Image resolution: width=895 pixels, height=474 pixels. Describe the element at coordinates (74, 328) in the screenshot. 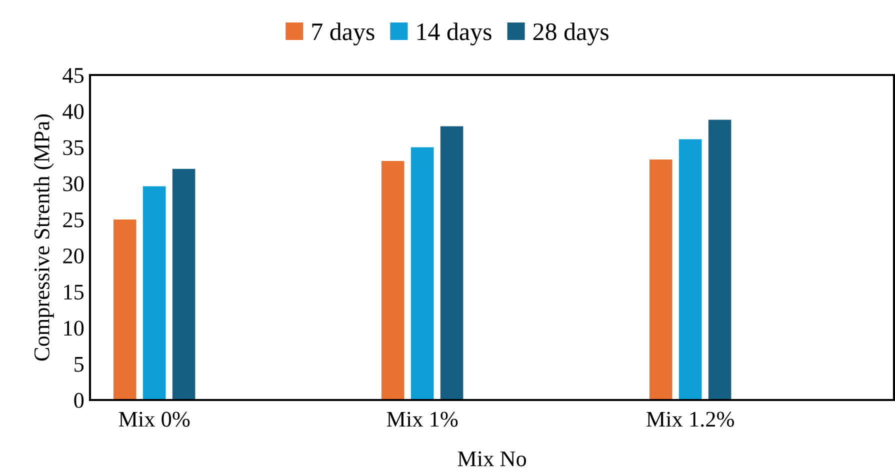

I see `y-tick-label: 10` at that location.